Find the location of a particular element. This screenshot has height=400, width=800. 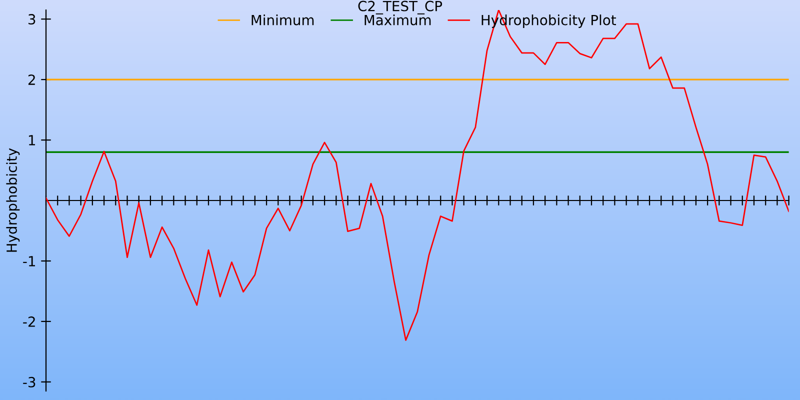

y-tick-label: -1 is located at coordinates (29, 261).